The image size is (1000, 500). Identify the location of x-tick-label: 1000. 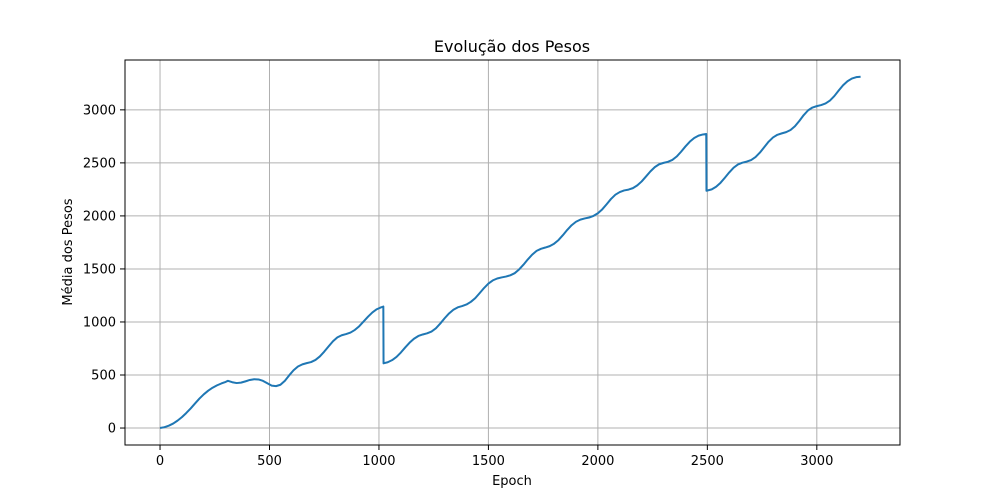
(378, 461).